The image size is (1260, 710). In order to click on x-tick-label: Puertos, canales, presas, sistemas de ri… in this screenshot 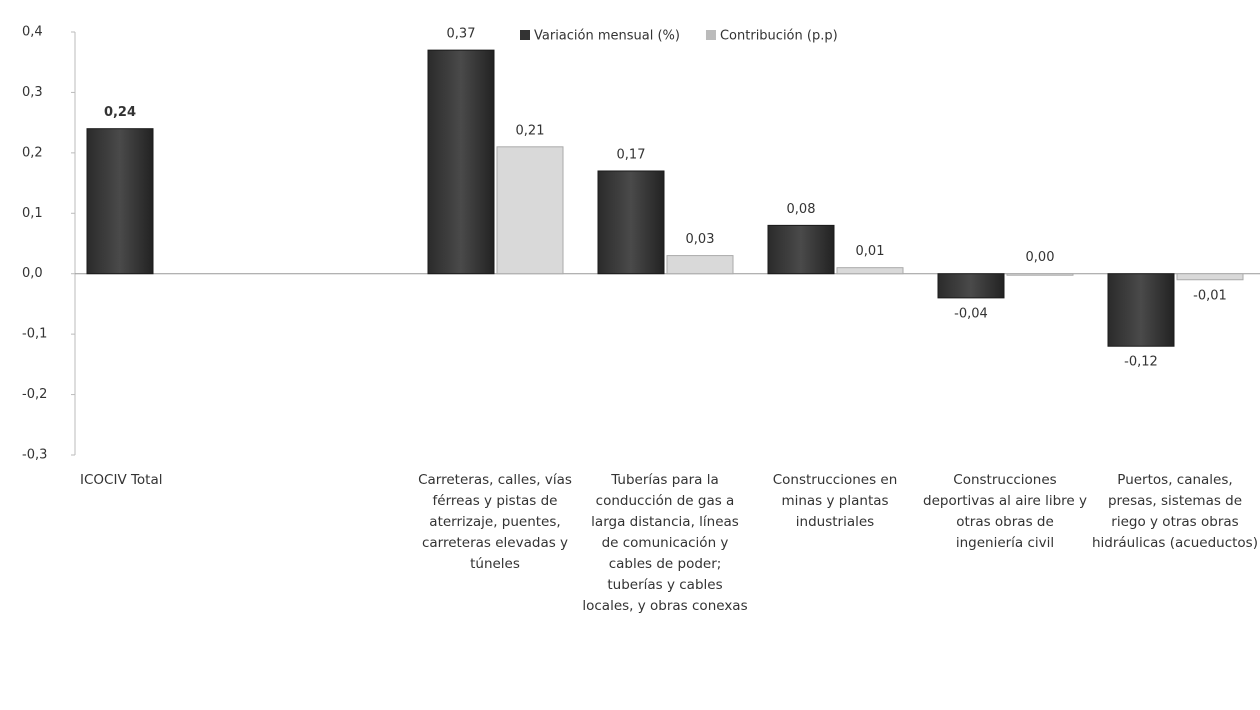, I will do `click(1174, 511)`.